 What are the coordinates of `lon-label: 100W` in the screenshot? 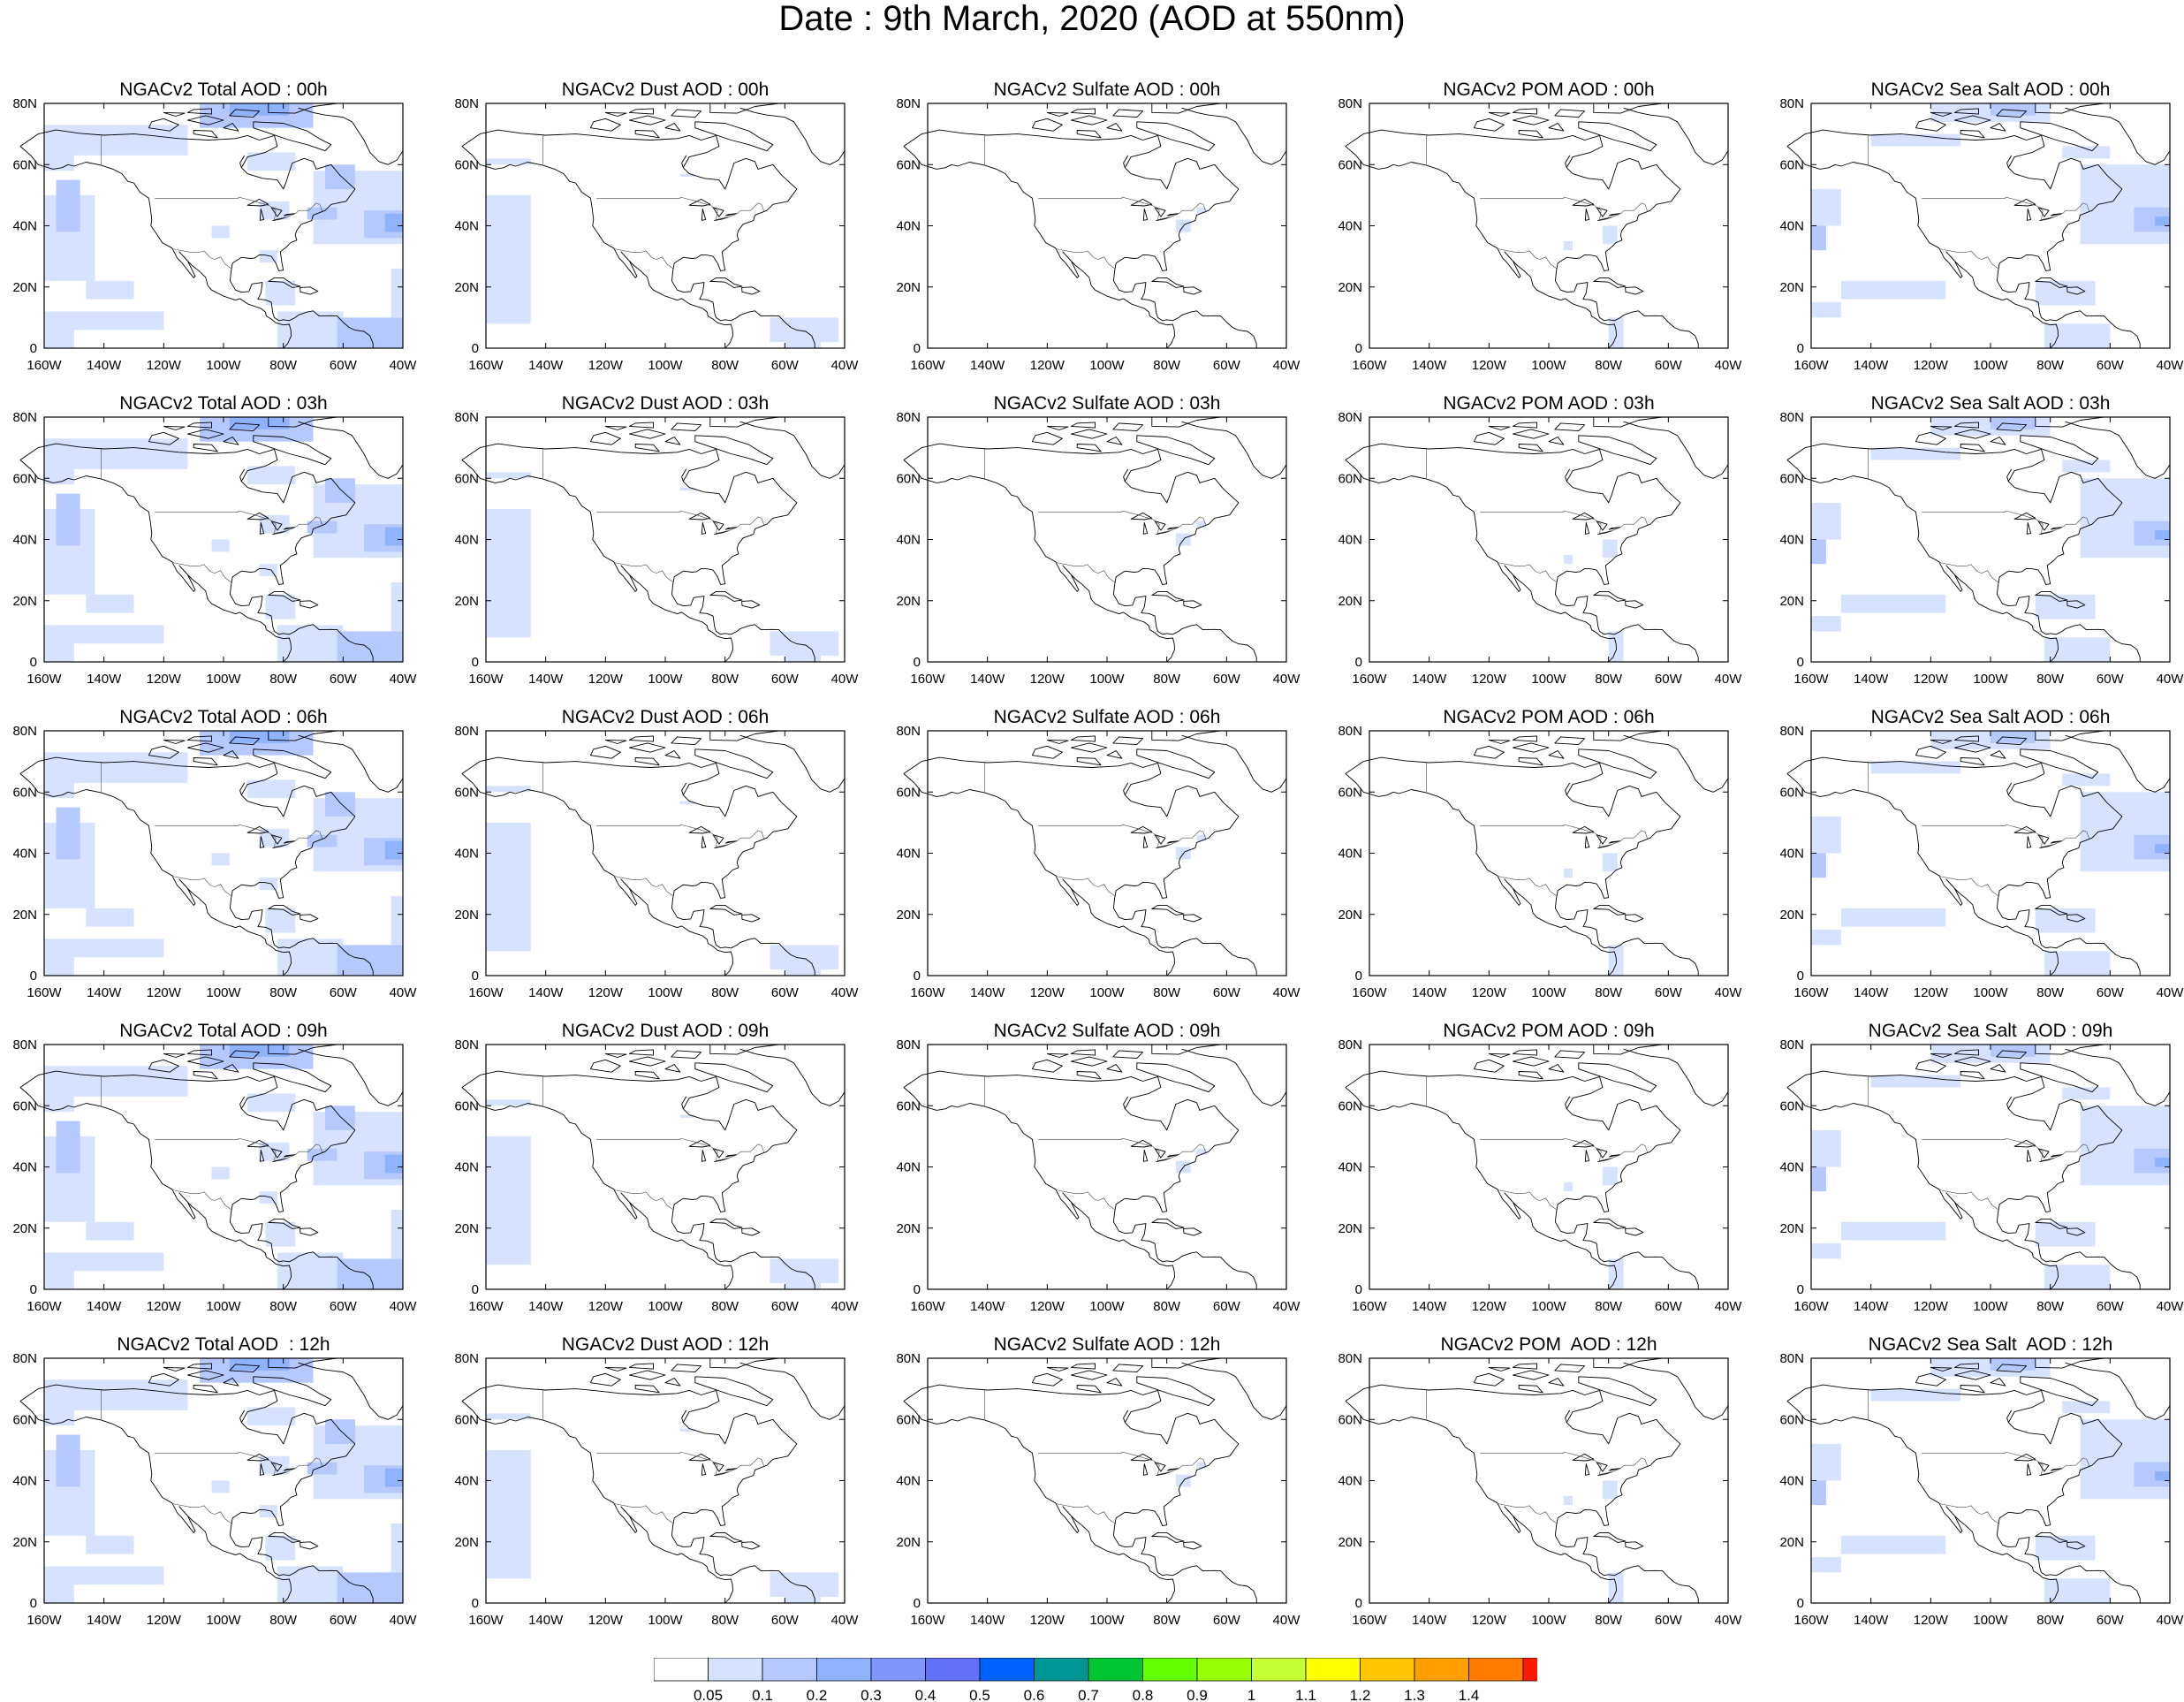 It's located at (1990, 679).